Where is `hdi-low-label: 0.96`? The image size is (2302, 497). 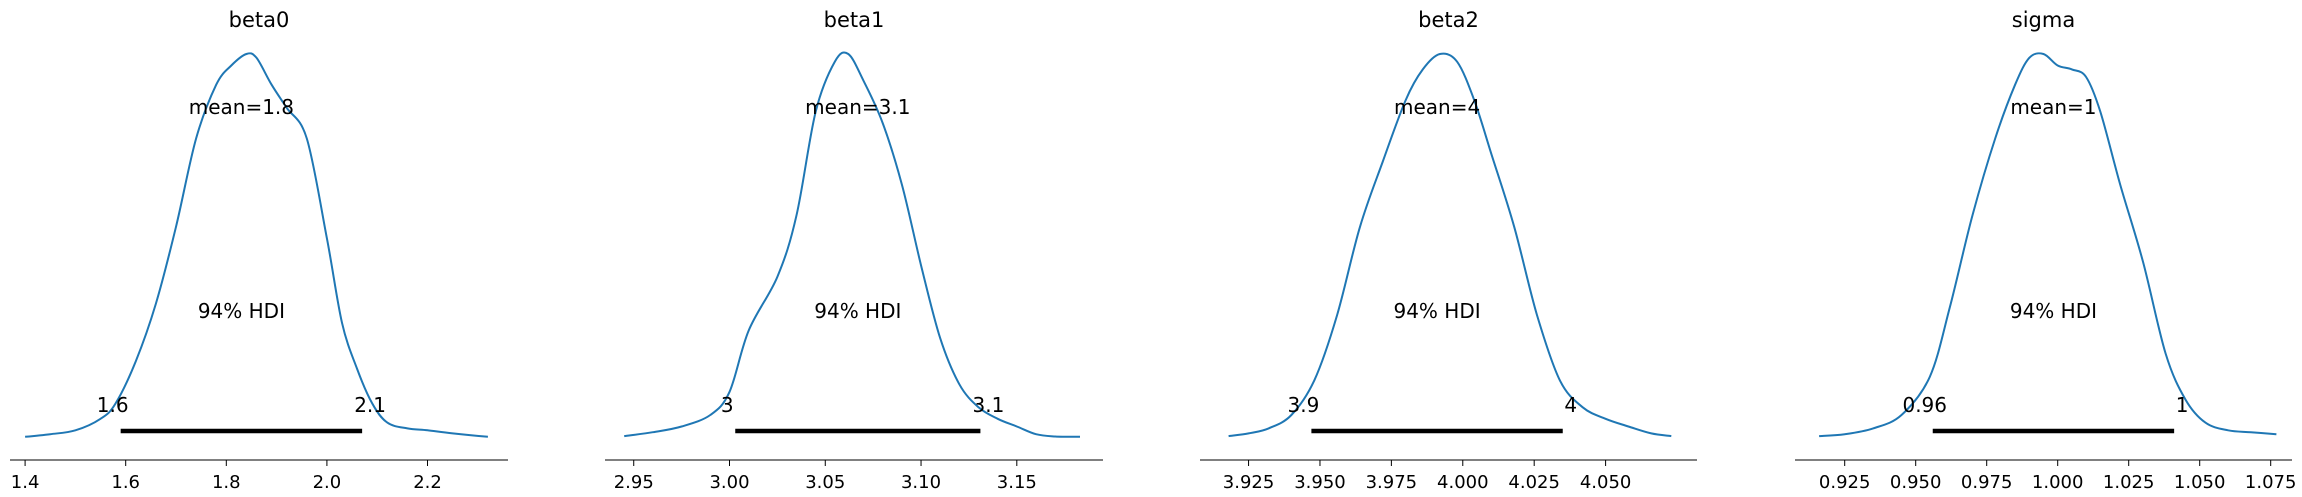 hdi-low-label: 0.96 is located at coordinates (1924, 405).